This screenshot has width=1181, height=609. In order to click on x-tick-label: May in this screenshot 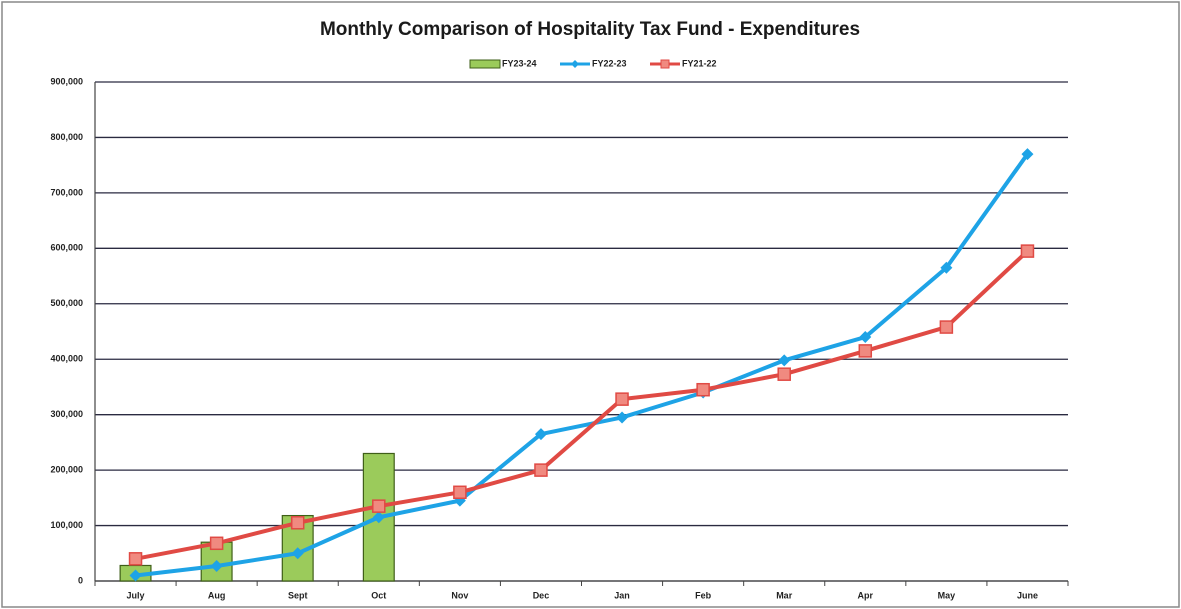, I will do `click(947, 595)`.